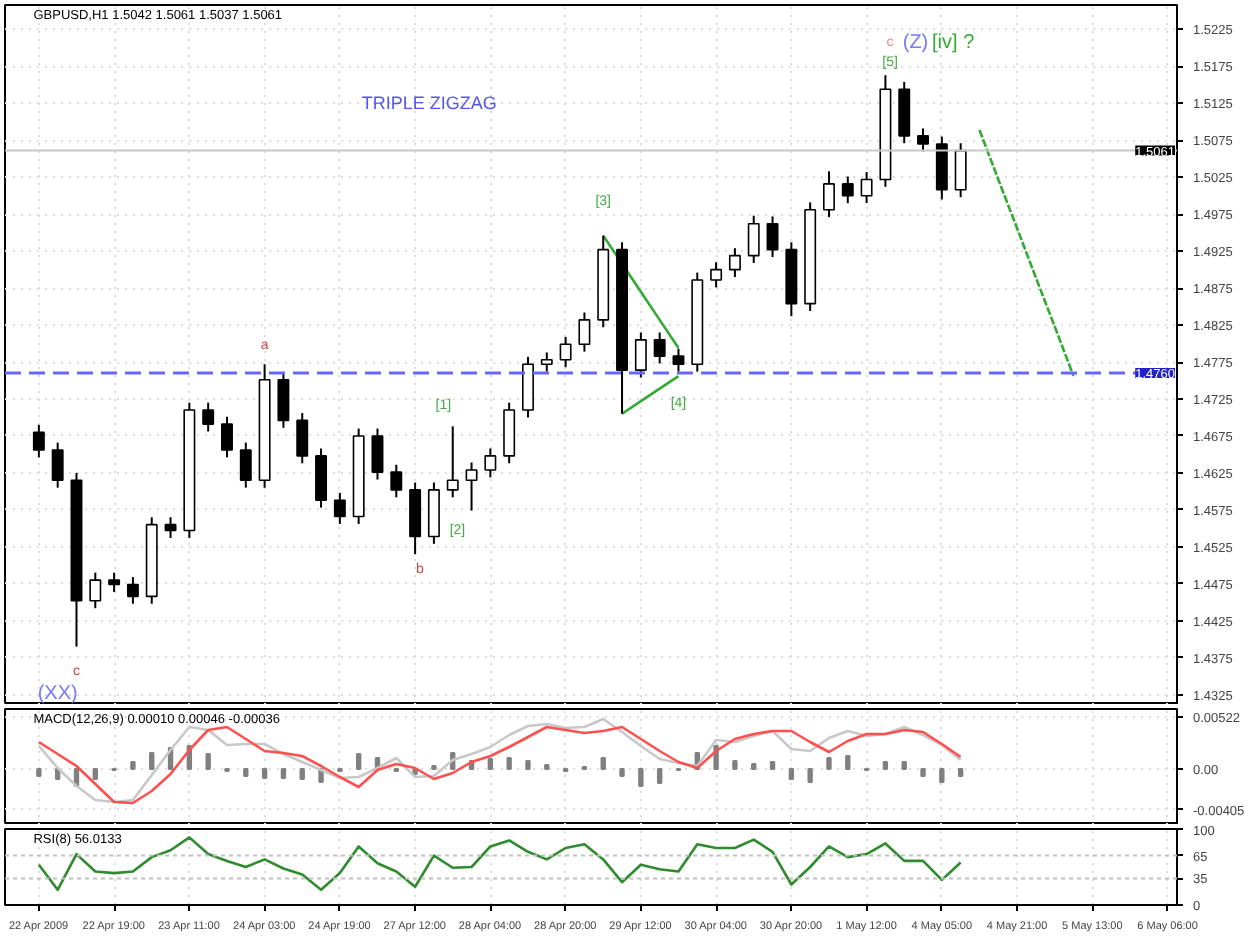  Describe the element at coordinates (429, 103) in the screenshot. I see `annotation: TRIPLE ZIGZAG` at that location.